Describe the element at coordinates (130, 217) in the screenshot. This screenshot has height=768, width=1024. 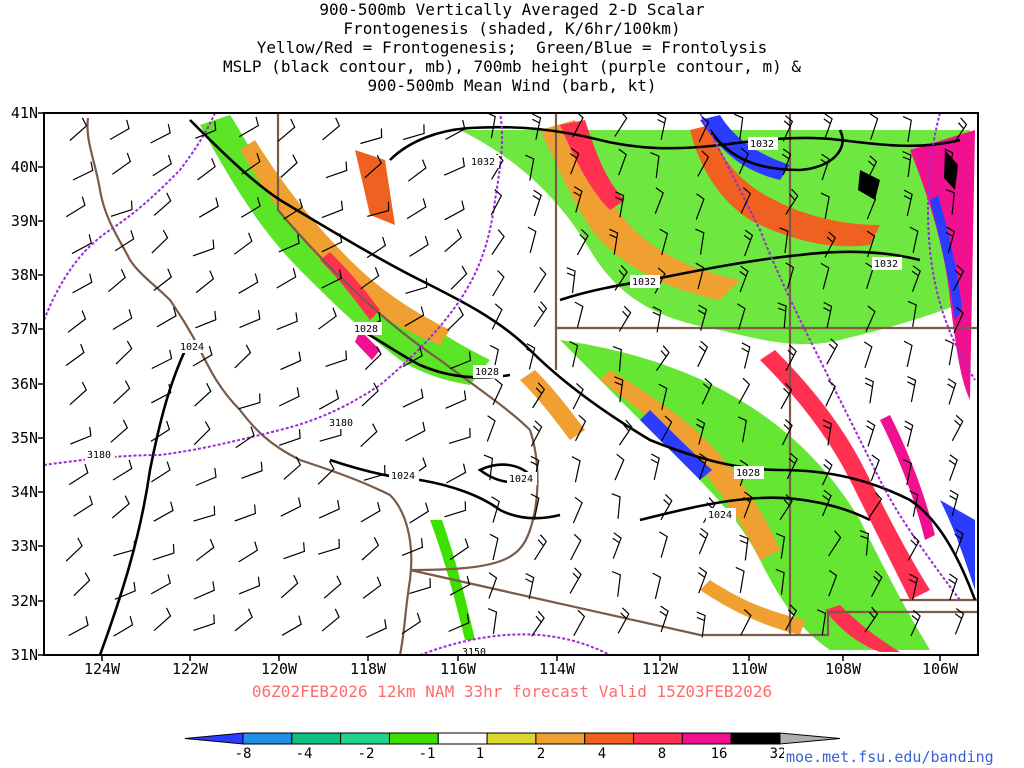
I see `height-line` at that location.